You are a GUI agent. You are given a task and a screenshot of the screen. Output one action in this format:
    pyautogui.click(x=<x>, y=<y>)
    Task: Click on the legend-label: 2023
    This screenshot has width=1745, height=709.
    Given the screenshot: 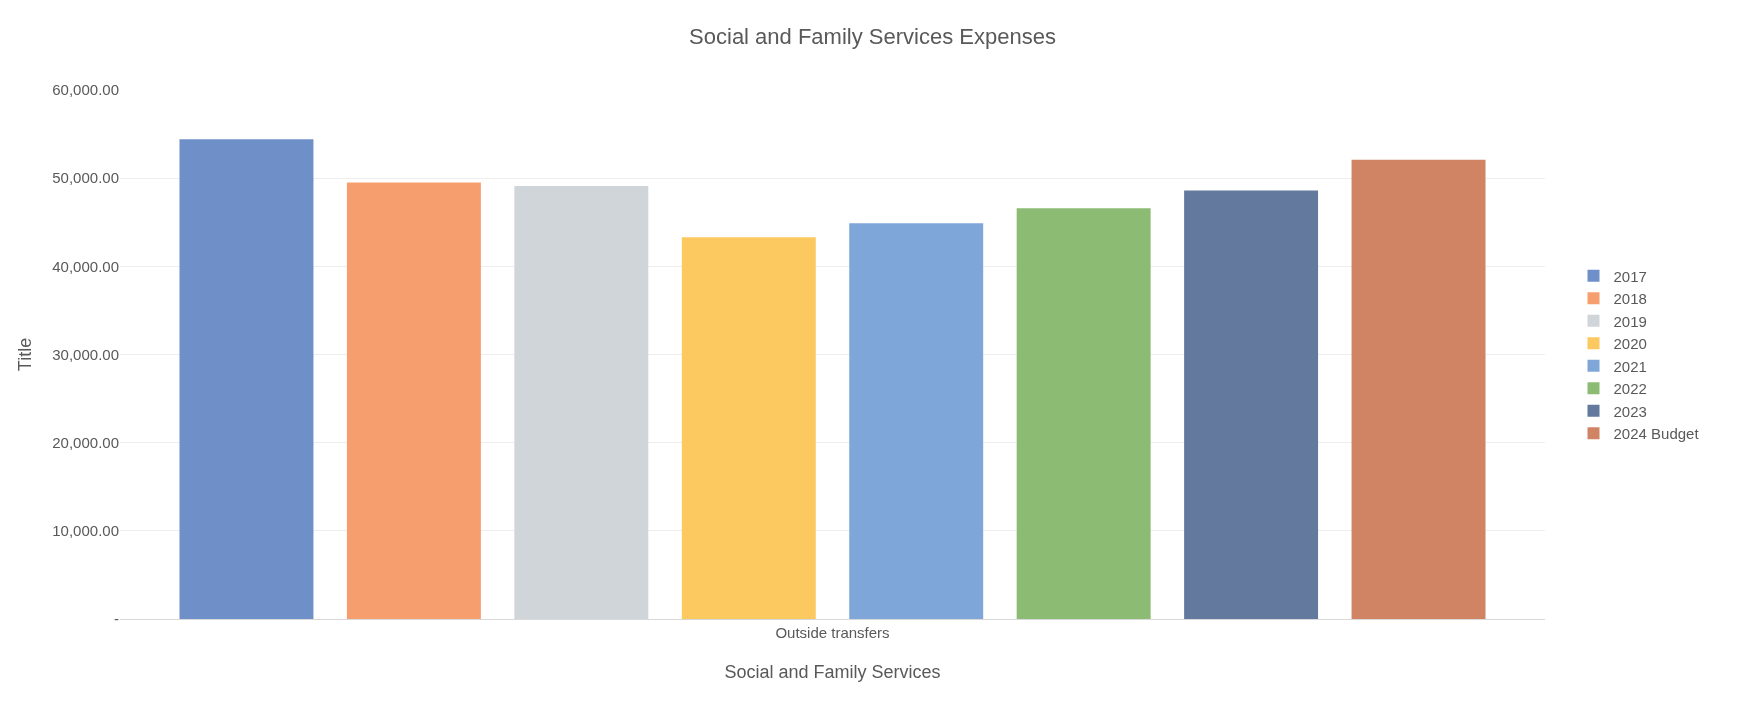 What is the action you would take?
    pyautogui.click(x=1630, y=411)
    